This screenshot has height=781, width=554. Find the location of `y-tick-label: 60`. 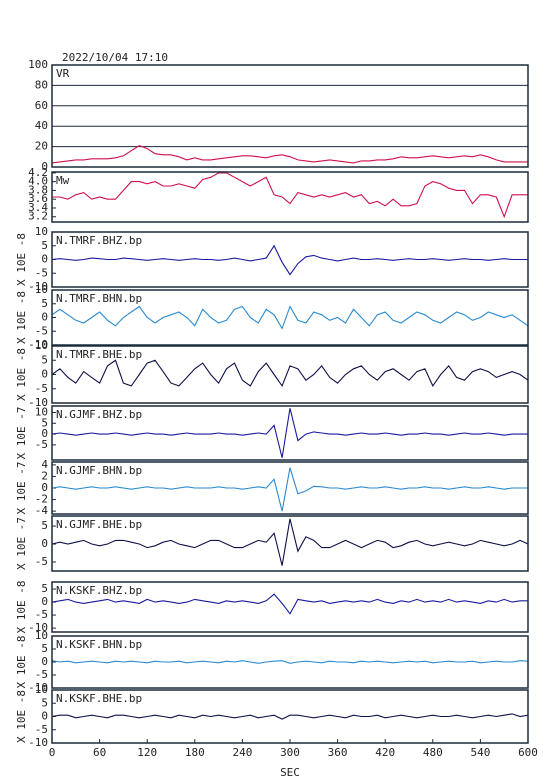

y-tick-label: 60 is located at coordinates (41, 105).